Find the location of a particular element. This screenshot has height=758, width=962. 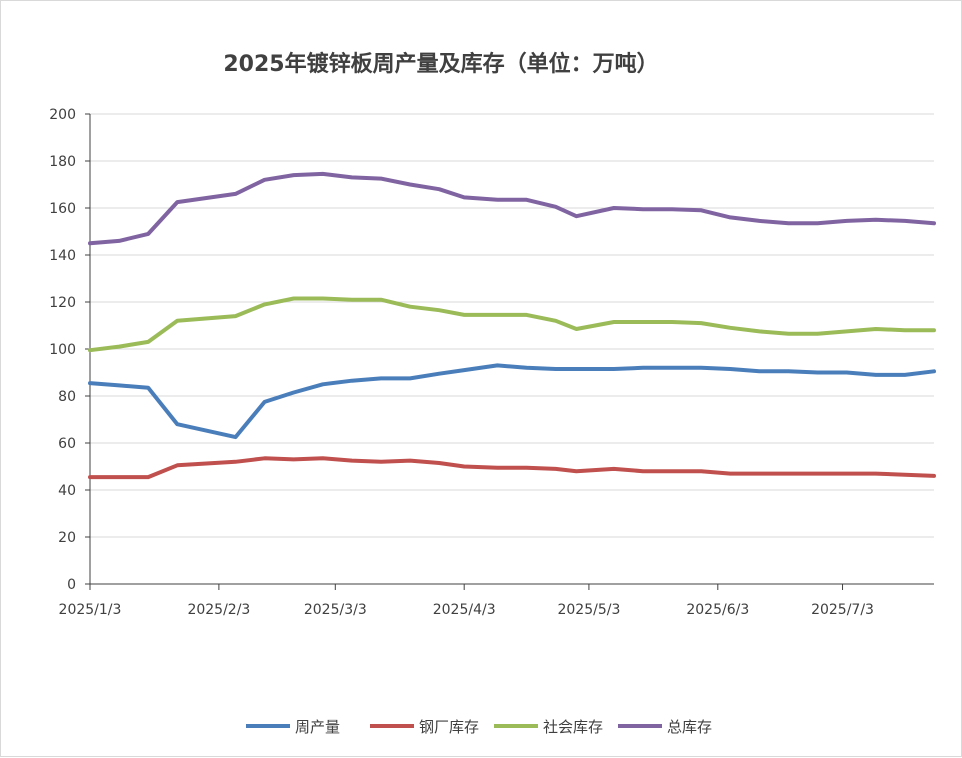

legend-label: 总库存 is located at coordinates (689, 727).